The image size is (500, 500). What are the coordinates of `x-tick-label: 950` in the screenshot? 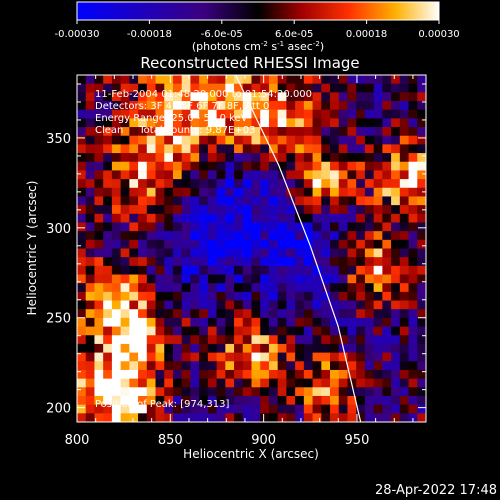 It's located at (357, 440).